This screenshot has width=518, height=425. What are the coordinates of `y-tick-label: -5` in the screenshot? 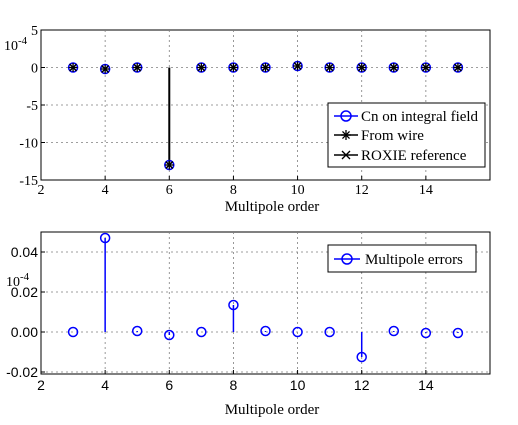 It's located at (32, 106).